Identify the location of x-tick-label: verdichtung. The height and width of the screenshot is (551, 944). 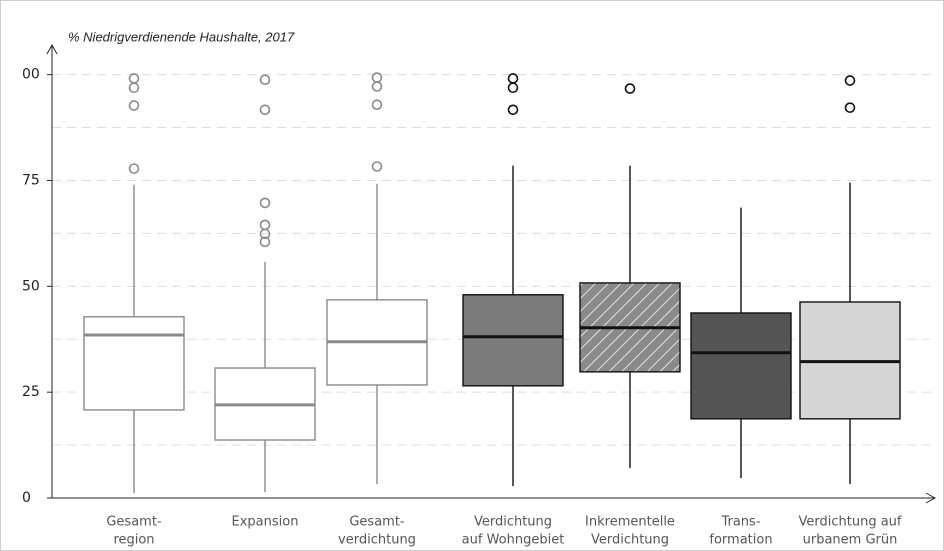
(377, 540).